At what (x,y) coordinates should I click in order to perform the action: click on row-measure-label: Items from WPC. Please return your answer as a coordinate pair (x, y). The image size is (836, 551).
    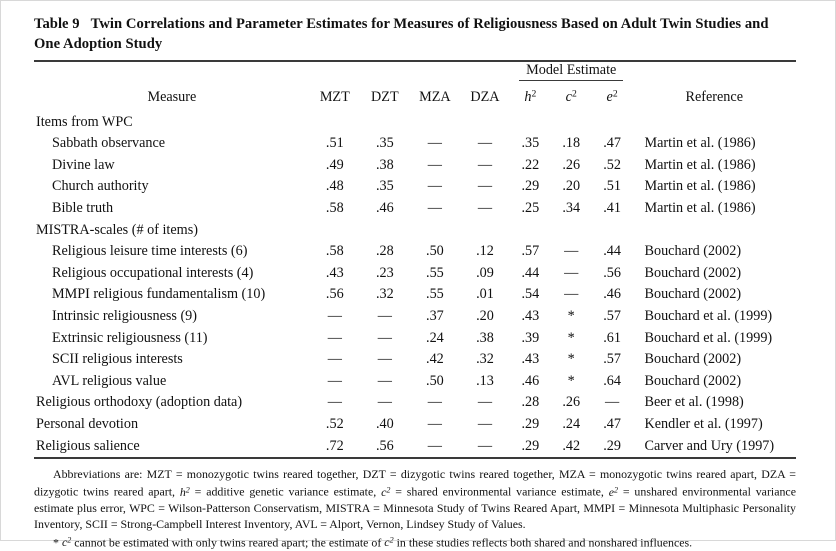
    Looking at the image, I should click on (84, 121).